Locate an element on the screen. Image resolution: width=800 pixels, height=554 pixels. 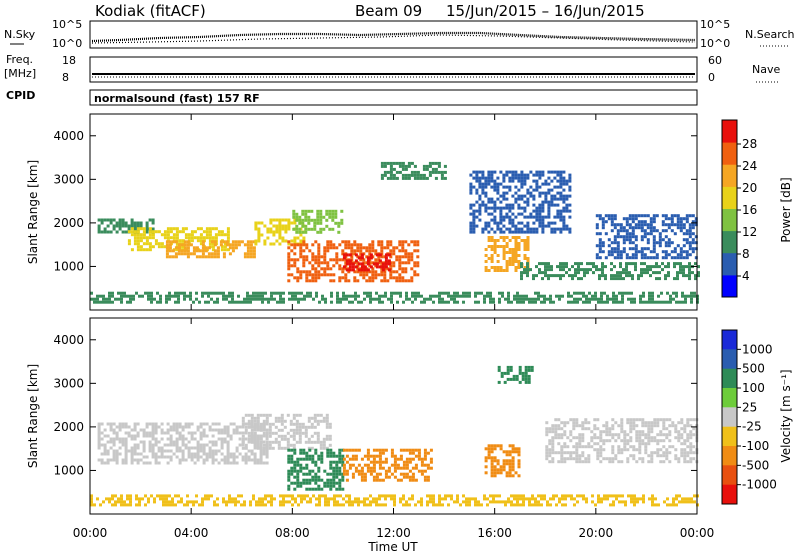
freq-label: Freq. is located at coordinates (19, 59).